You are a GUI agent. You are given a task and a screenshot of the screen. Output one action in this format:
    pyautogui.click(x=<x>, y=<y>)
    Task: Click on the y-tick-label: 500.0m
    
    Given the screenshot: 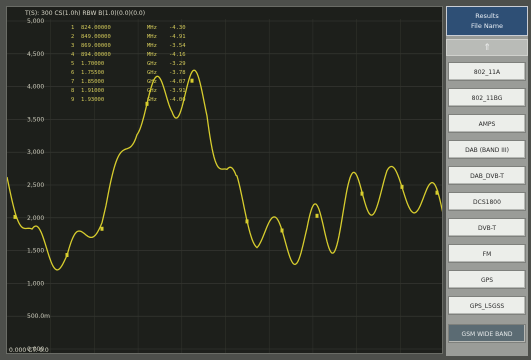 What is the action you would take?
    pyautogui.click(x=38, y=316)
    